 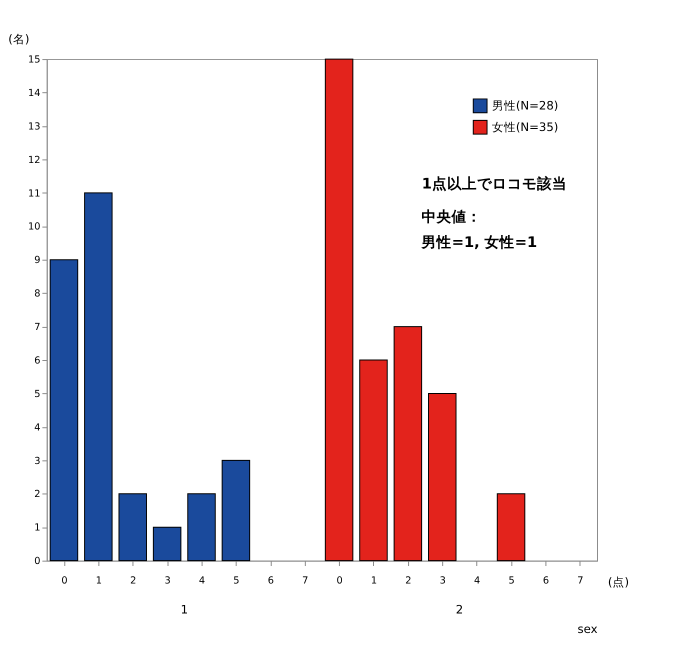 What do you see at coordinates (460, 609) in the screenshot?
I see `text: 2` at bounding box center [460, 609].